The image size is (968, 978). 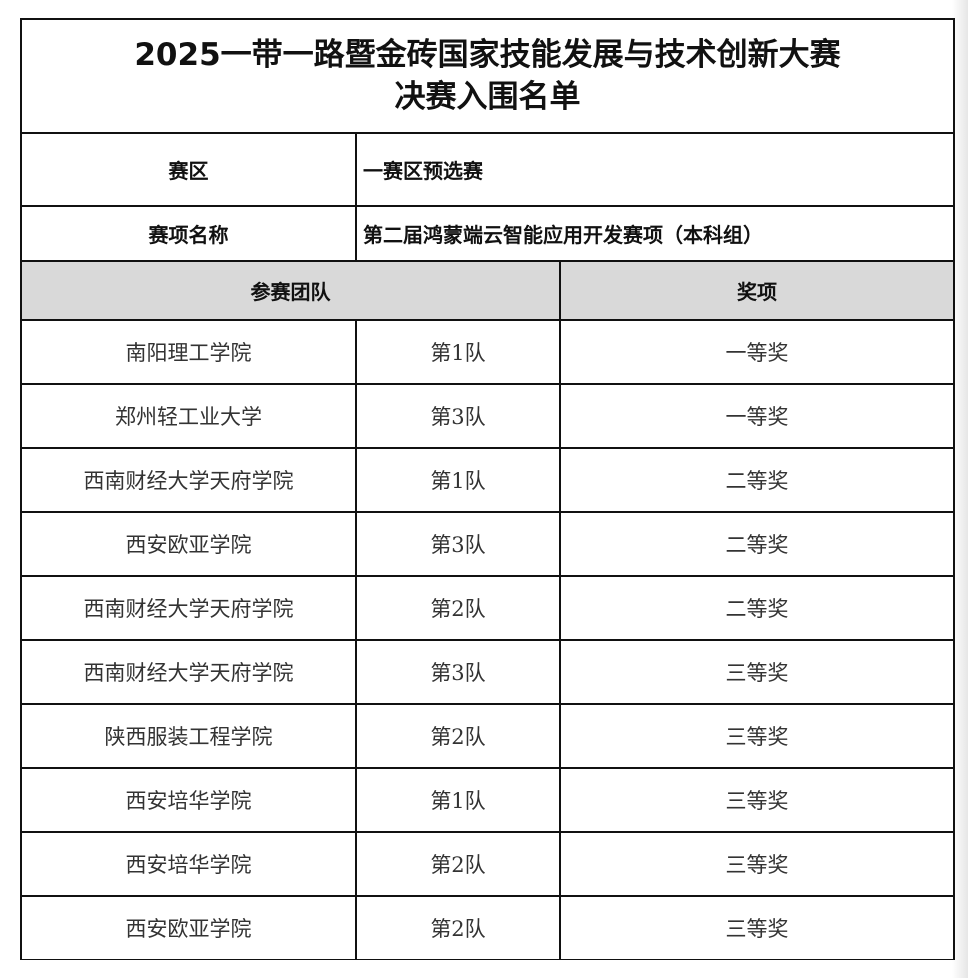 What do you see at coordinates (655, 169) in the screenshot?
I see `region-value: 一赛区预选赛` at bounding box center [655, 169].